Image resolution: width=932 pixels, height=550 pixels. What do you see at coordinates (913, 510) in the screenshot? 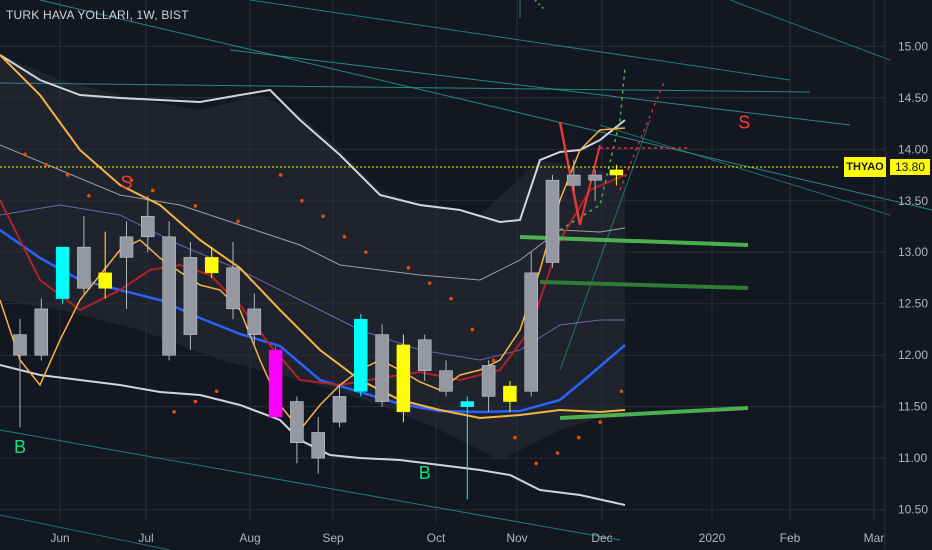
I see `y-tick-label: 10.50` at bounding box center [913, 510].